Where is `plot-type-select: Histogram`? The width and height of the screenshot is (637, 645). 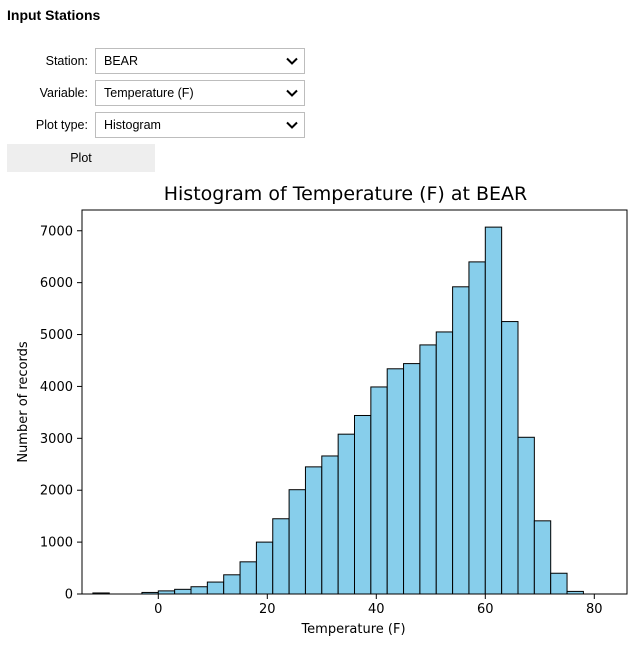 plot-type-select: Histogram is located at coordinates (200, 125).